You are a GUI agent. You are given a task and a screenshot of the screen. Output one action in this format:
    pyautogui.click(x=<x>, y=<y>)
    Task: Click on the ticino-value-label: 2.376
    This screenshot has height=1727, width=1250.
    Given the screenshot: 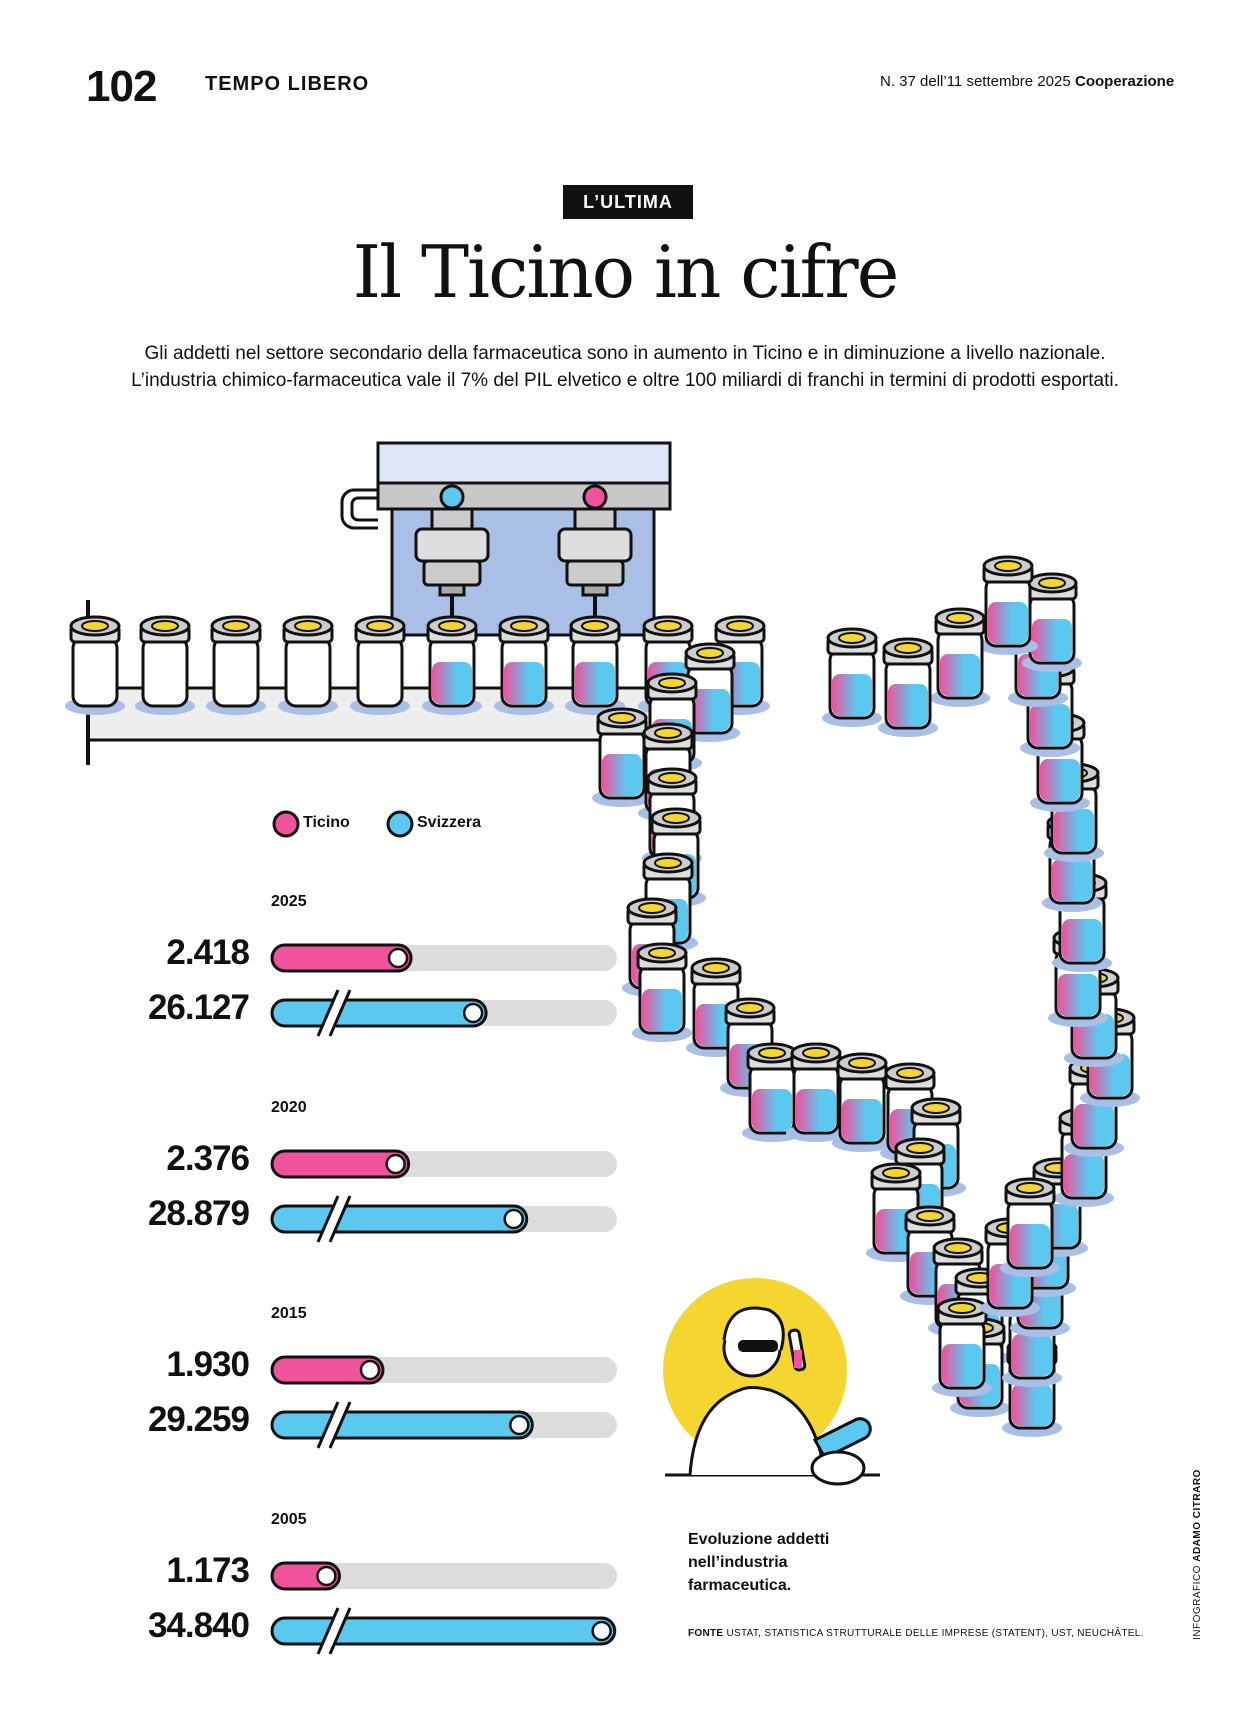 What is the action you would take?
    pyautogui.click(x=208, y=1158)
    